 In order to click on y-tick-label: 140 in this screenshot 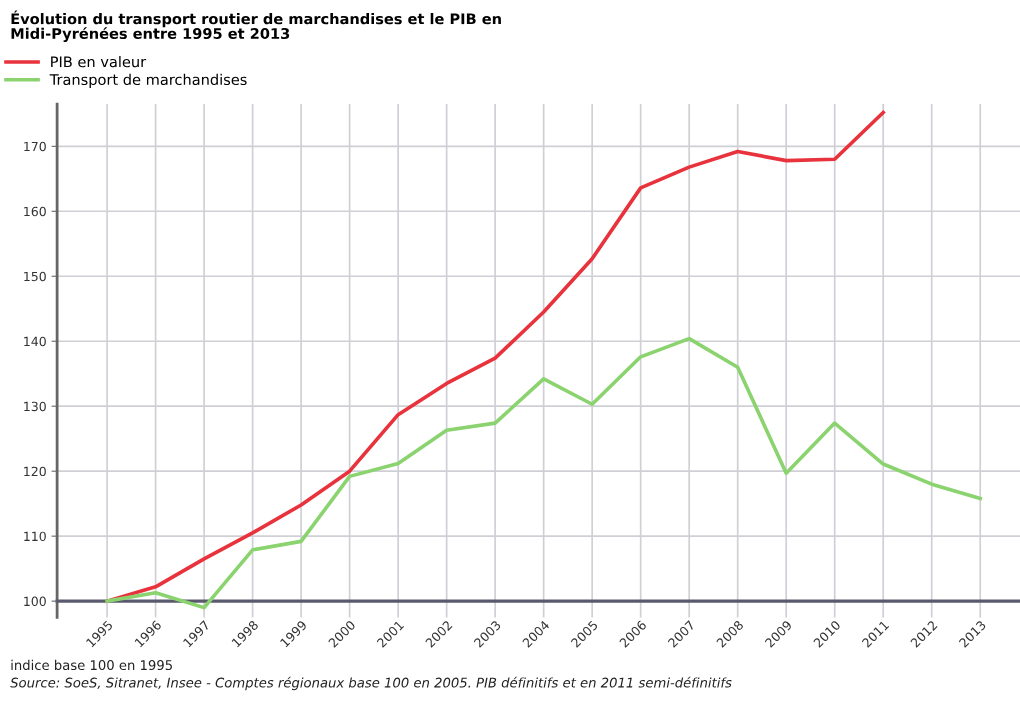, I will do `click(35, 341)`.